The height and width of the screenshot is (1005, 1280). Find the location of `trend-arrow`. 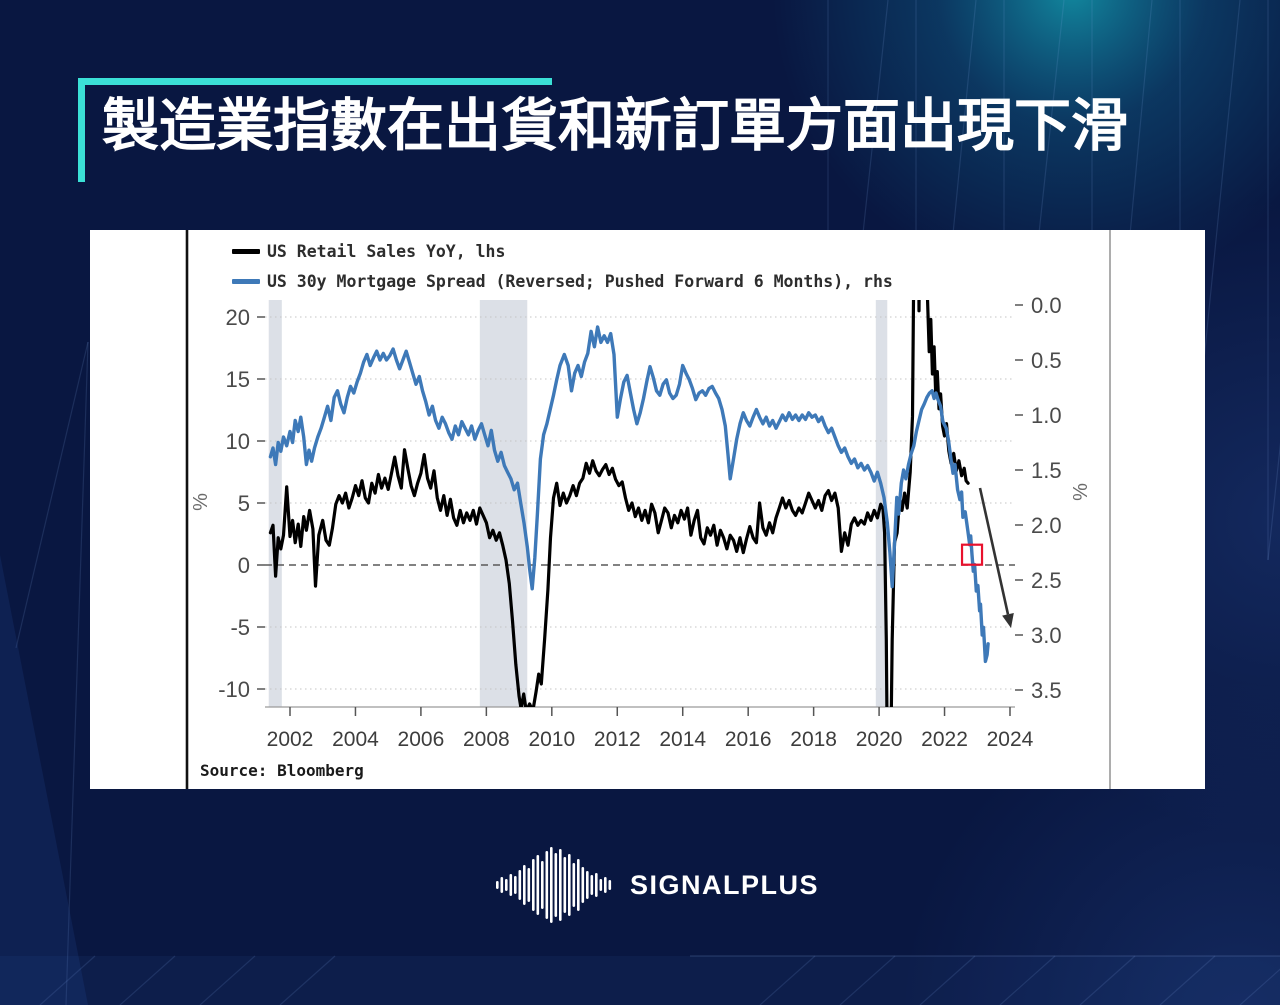

trend-arrow is located at coordinates (994, 551).